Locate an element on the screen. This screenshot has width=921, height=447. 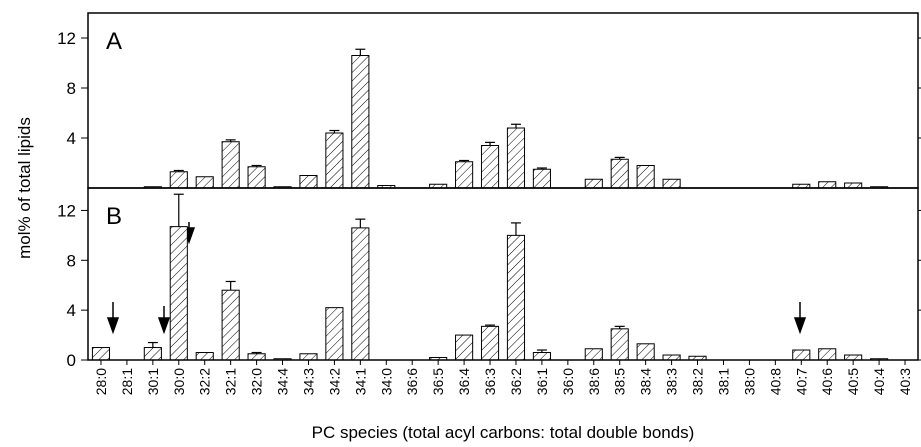
x-tick-label: 32:0 is located at coordinates (257, 381).